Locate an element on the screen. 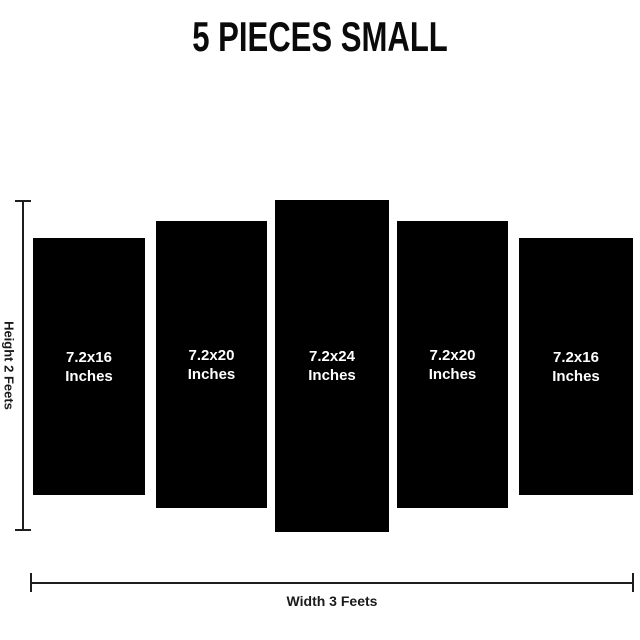 The width and height of the screenshot is (640, 640). height-line-top-cap is located at coordinates (23, 201).